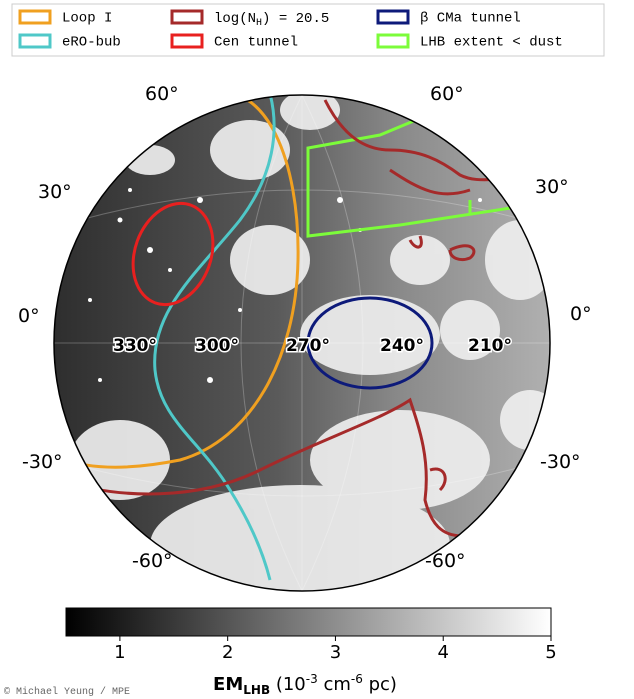  What do you see at coordinates (235, 19) in the screenshot?
I see `legend-label-part: log(N` at bounding box center [235, 19].